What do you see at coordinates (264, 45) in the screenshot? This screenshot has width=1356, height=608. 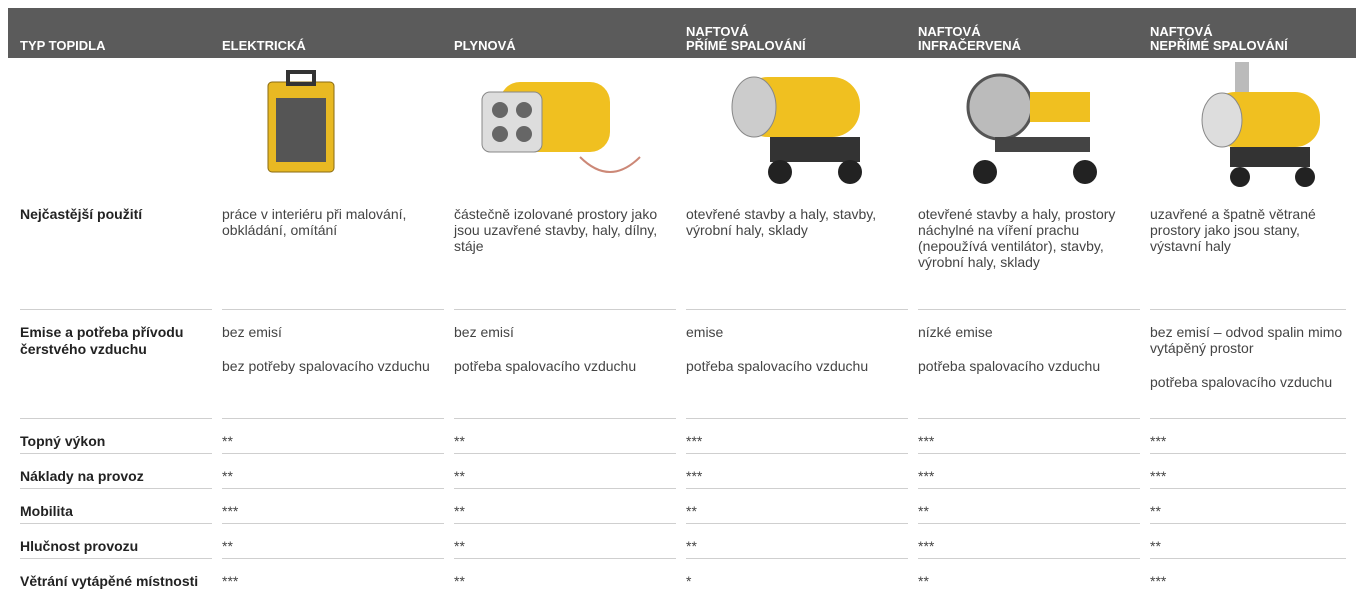 I see `header-cell: ELEKTRICKÁ` at bounding box center [264, 45].